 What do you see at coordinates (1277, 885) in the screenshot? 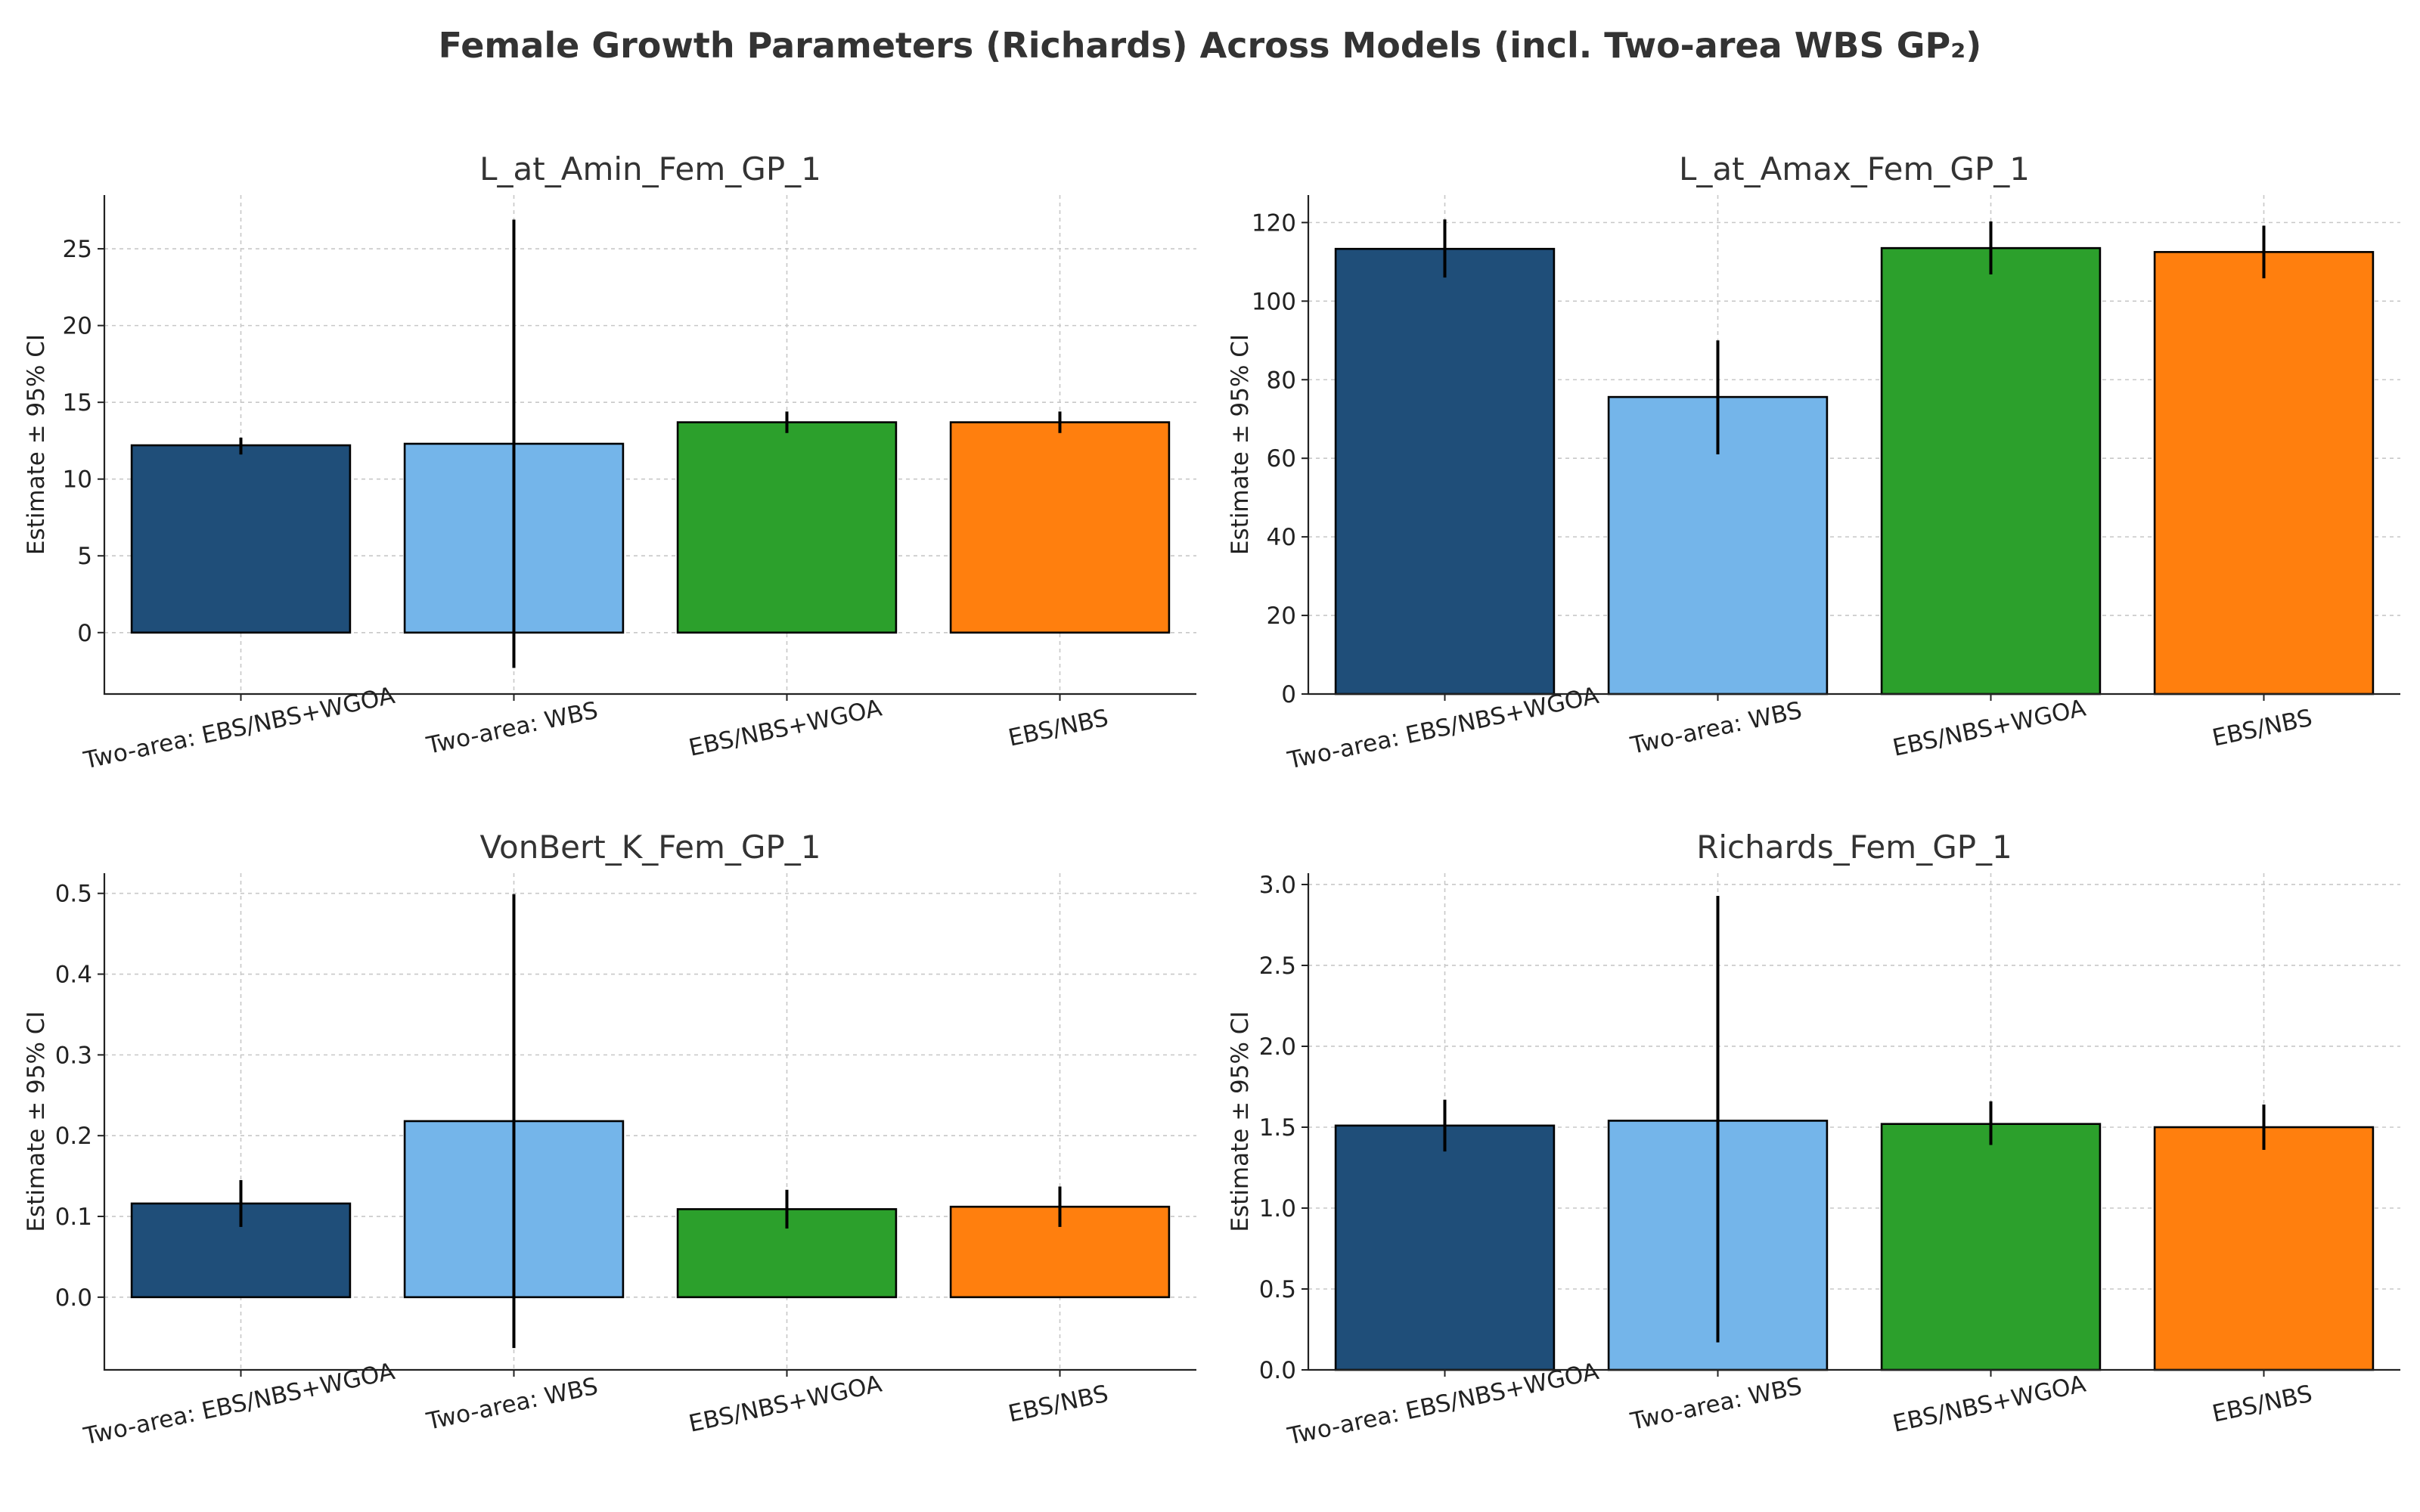
I see `y-tick-label: 3.0` at bounding box center [1277, 885].